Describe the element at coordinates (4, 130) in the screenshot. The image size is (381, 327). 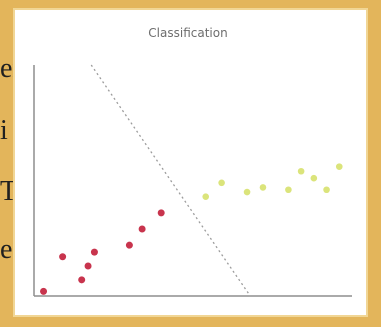
I see `background-text-line-2: i` at that location.